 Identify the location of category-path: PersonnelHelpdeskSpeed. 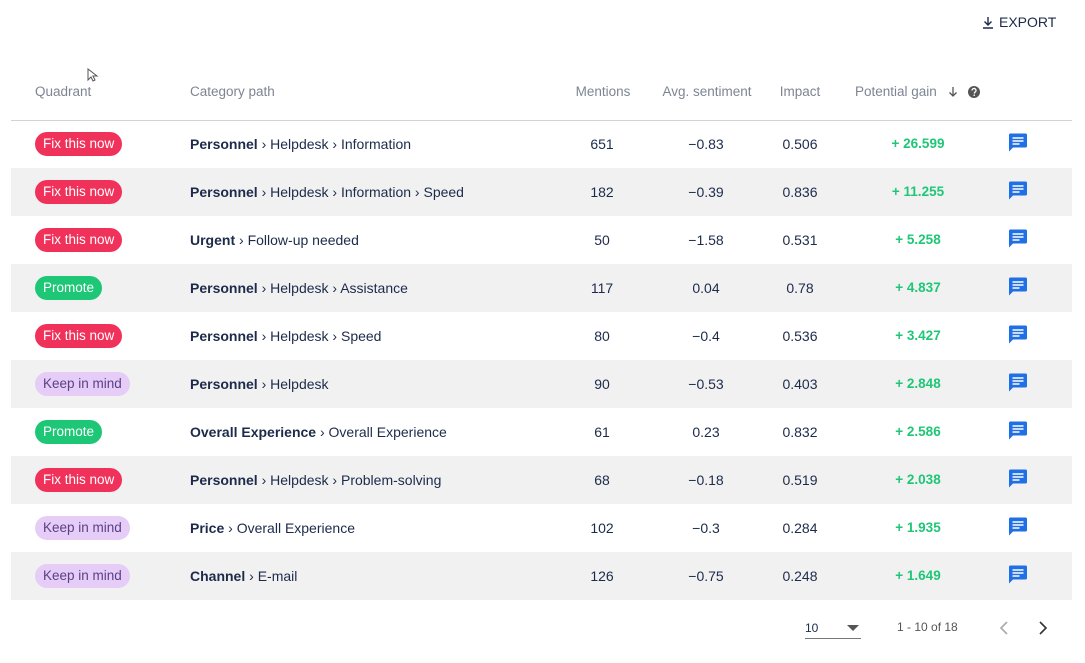
(285, 336).